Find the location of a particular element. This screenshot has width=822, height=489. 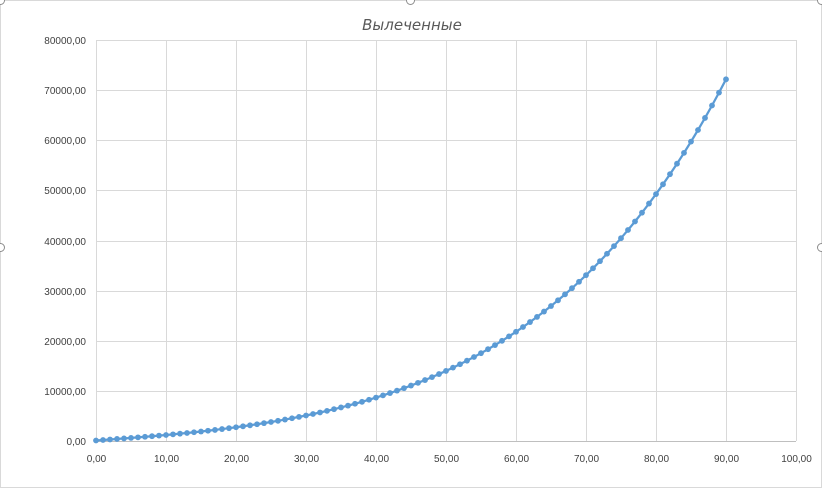

resize-handle-top-right is located at coordinates (819, 2).